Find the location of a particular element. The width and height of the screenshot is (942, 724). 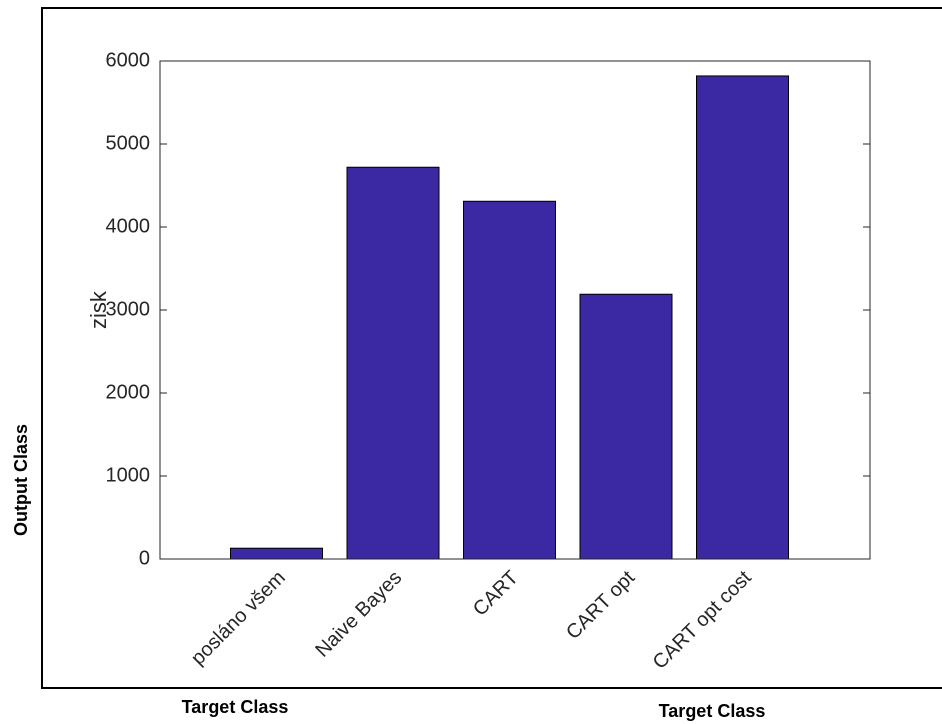

y-tick-label: 4000 is located at coordinates (128, 226).